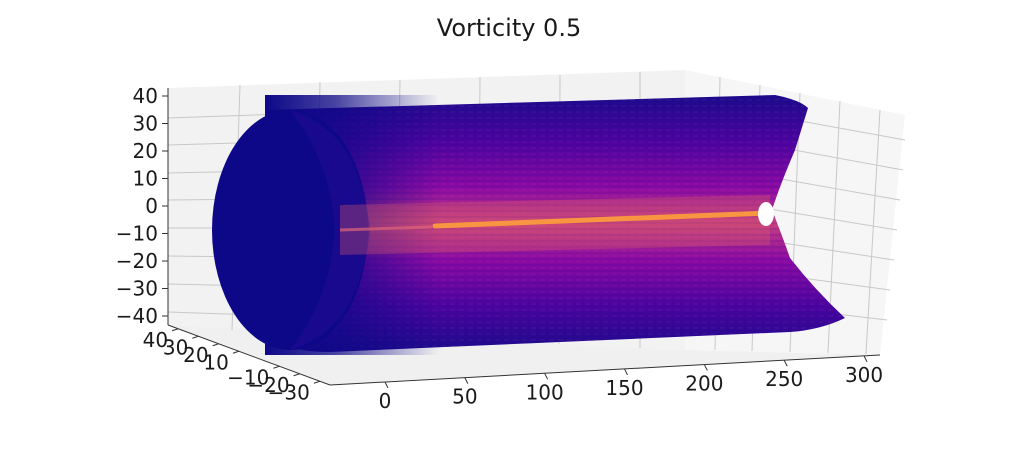  What do you see at coordinates (145, 151) in the screenshot?
I see `z-tick-label: 20` at bounding box center [145, 151].